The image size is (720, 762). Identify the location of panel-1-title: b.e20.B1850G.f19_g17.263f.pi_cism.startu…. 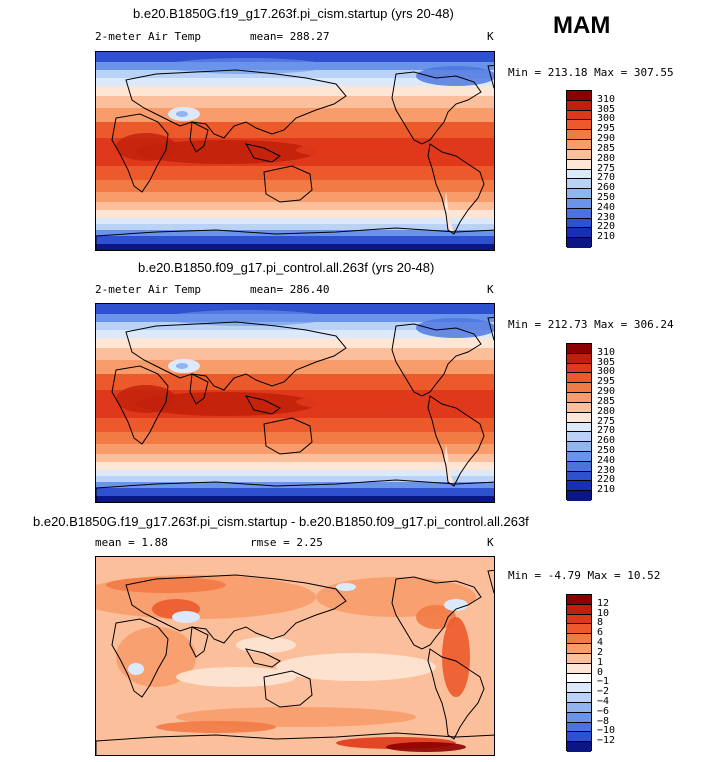
(293, 13).